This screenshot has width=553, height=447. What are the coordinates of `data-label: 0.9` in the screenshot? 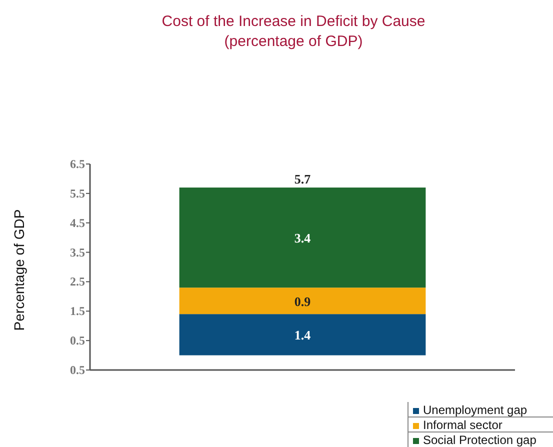 It's located at (303, 301).